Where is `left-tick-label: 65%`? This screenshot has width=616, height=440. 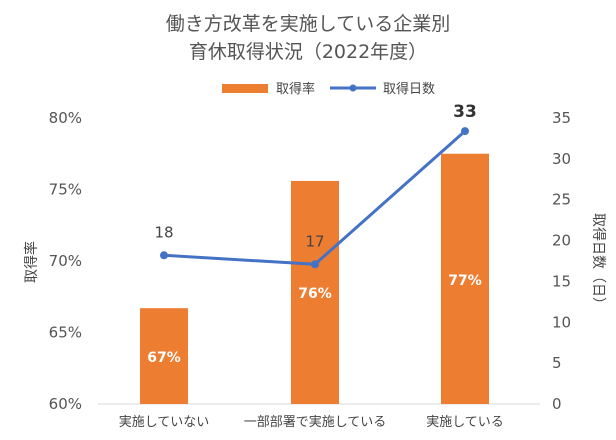 left-tick-label: 65% is located at coordinates (65, 333).